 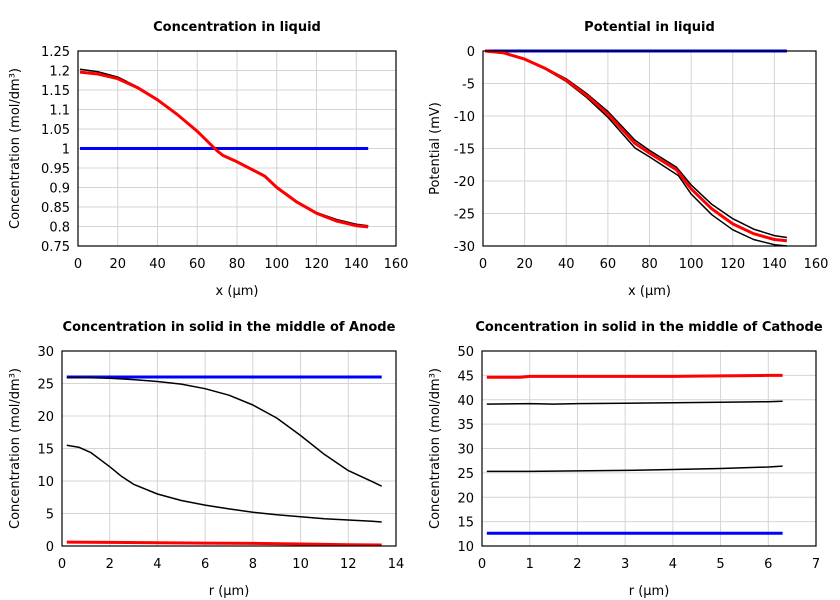 What do you see at coordinates (50, 515) in the screenshot?
I see `y-tick-label: 5` at bounding box center [50, 515].